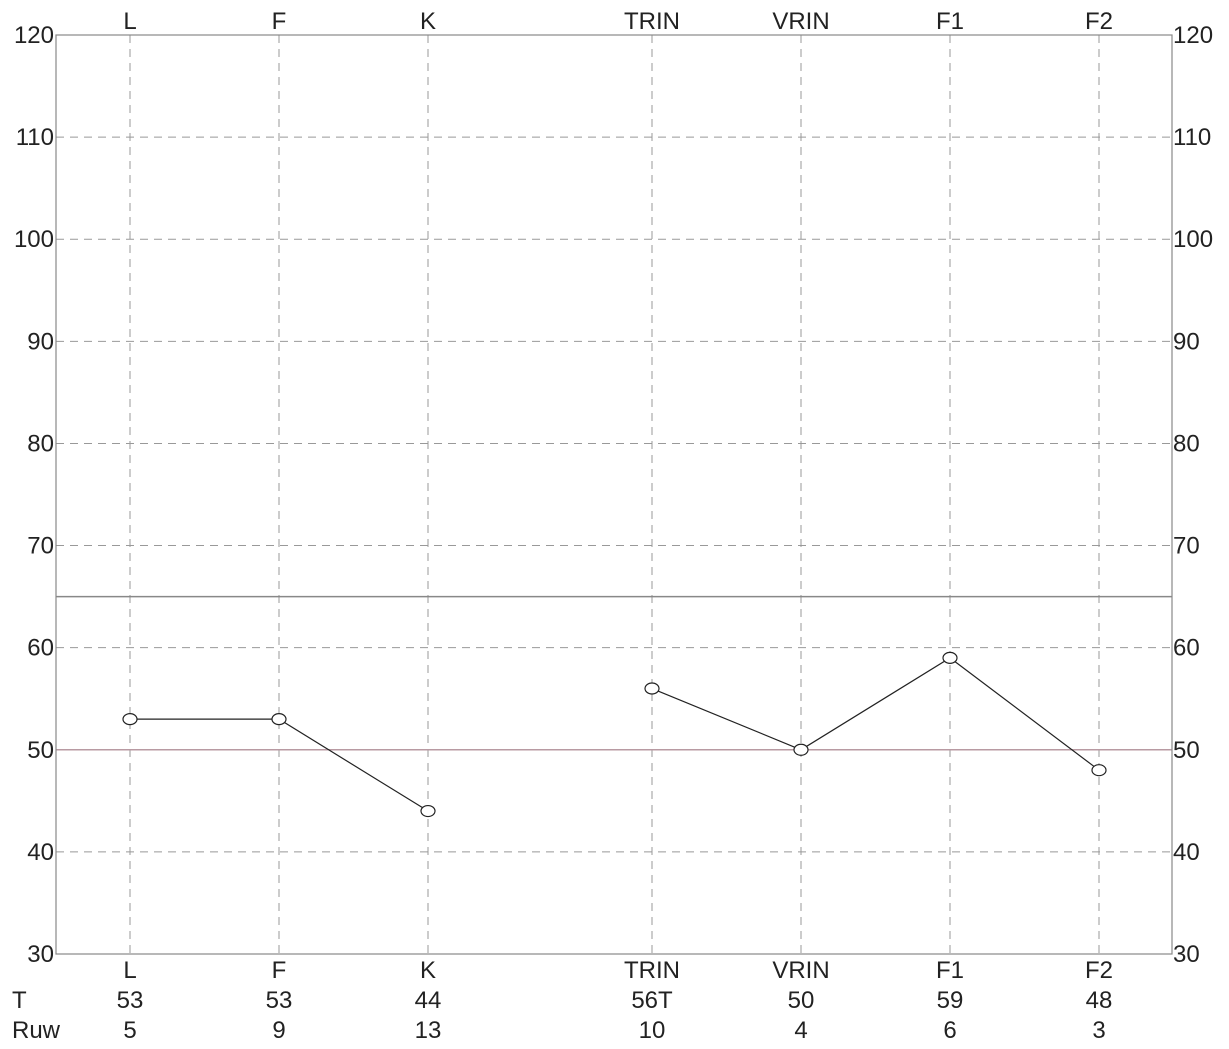 The height and width of the screenshot is (1049, 1229). What do you see at coordinates (1193, 239) in the screenshot?
I see `y-tick-label-right: 100` at bounding box center [1193, 239].